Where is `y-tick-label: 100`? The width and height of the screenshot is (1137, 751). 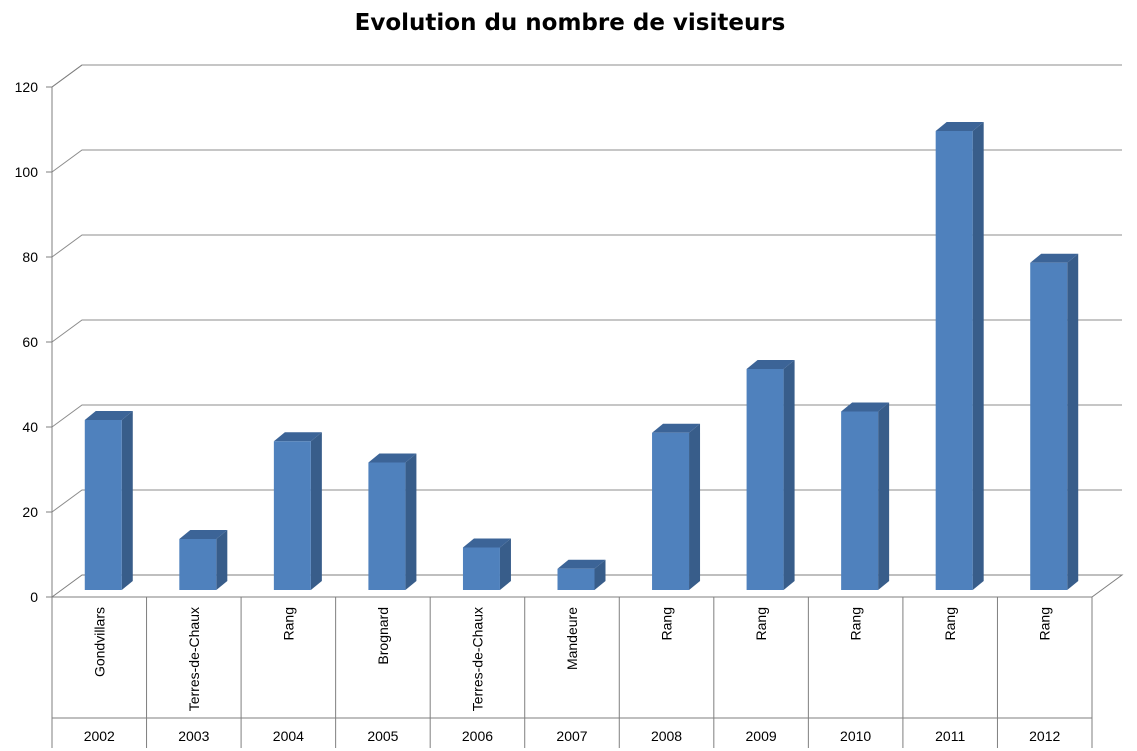
y-tick-label: 100 is located at coordinates (27, 172).